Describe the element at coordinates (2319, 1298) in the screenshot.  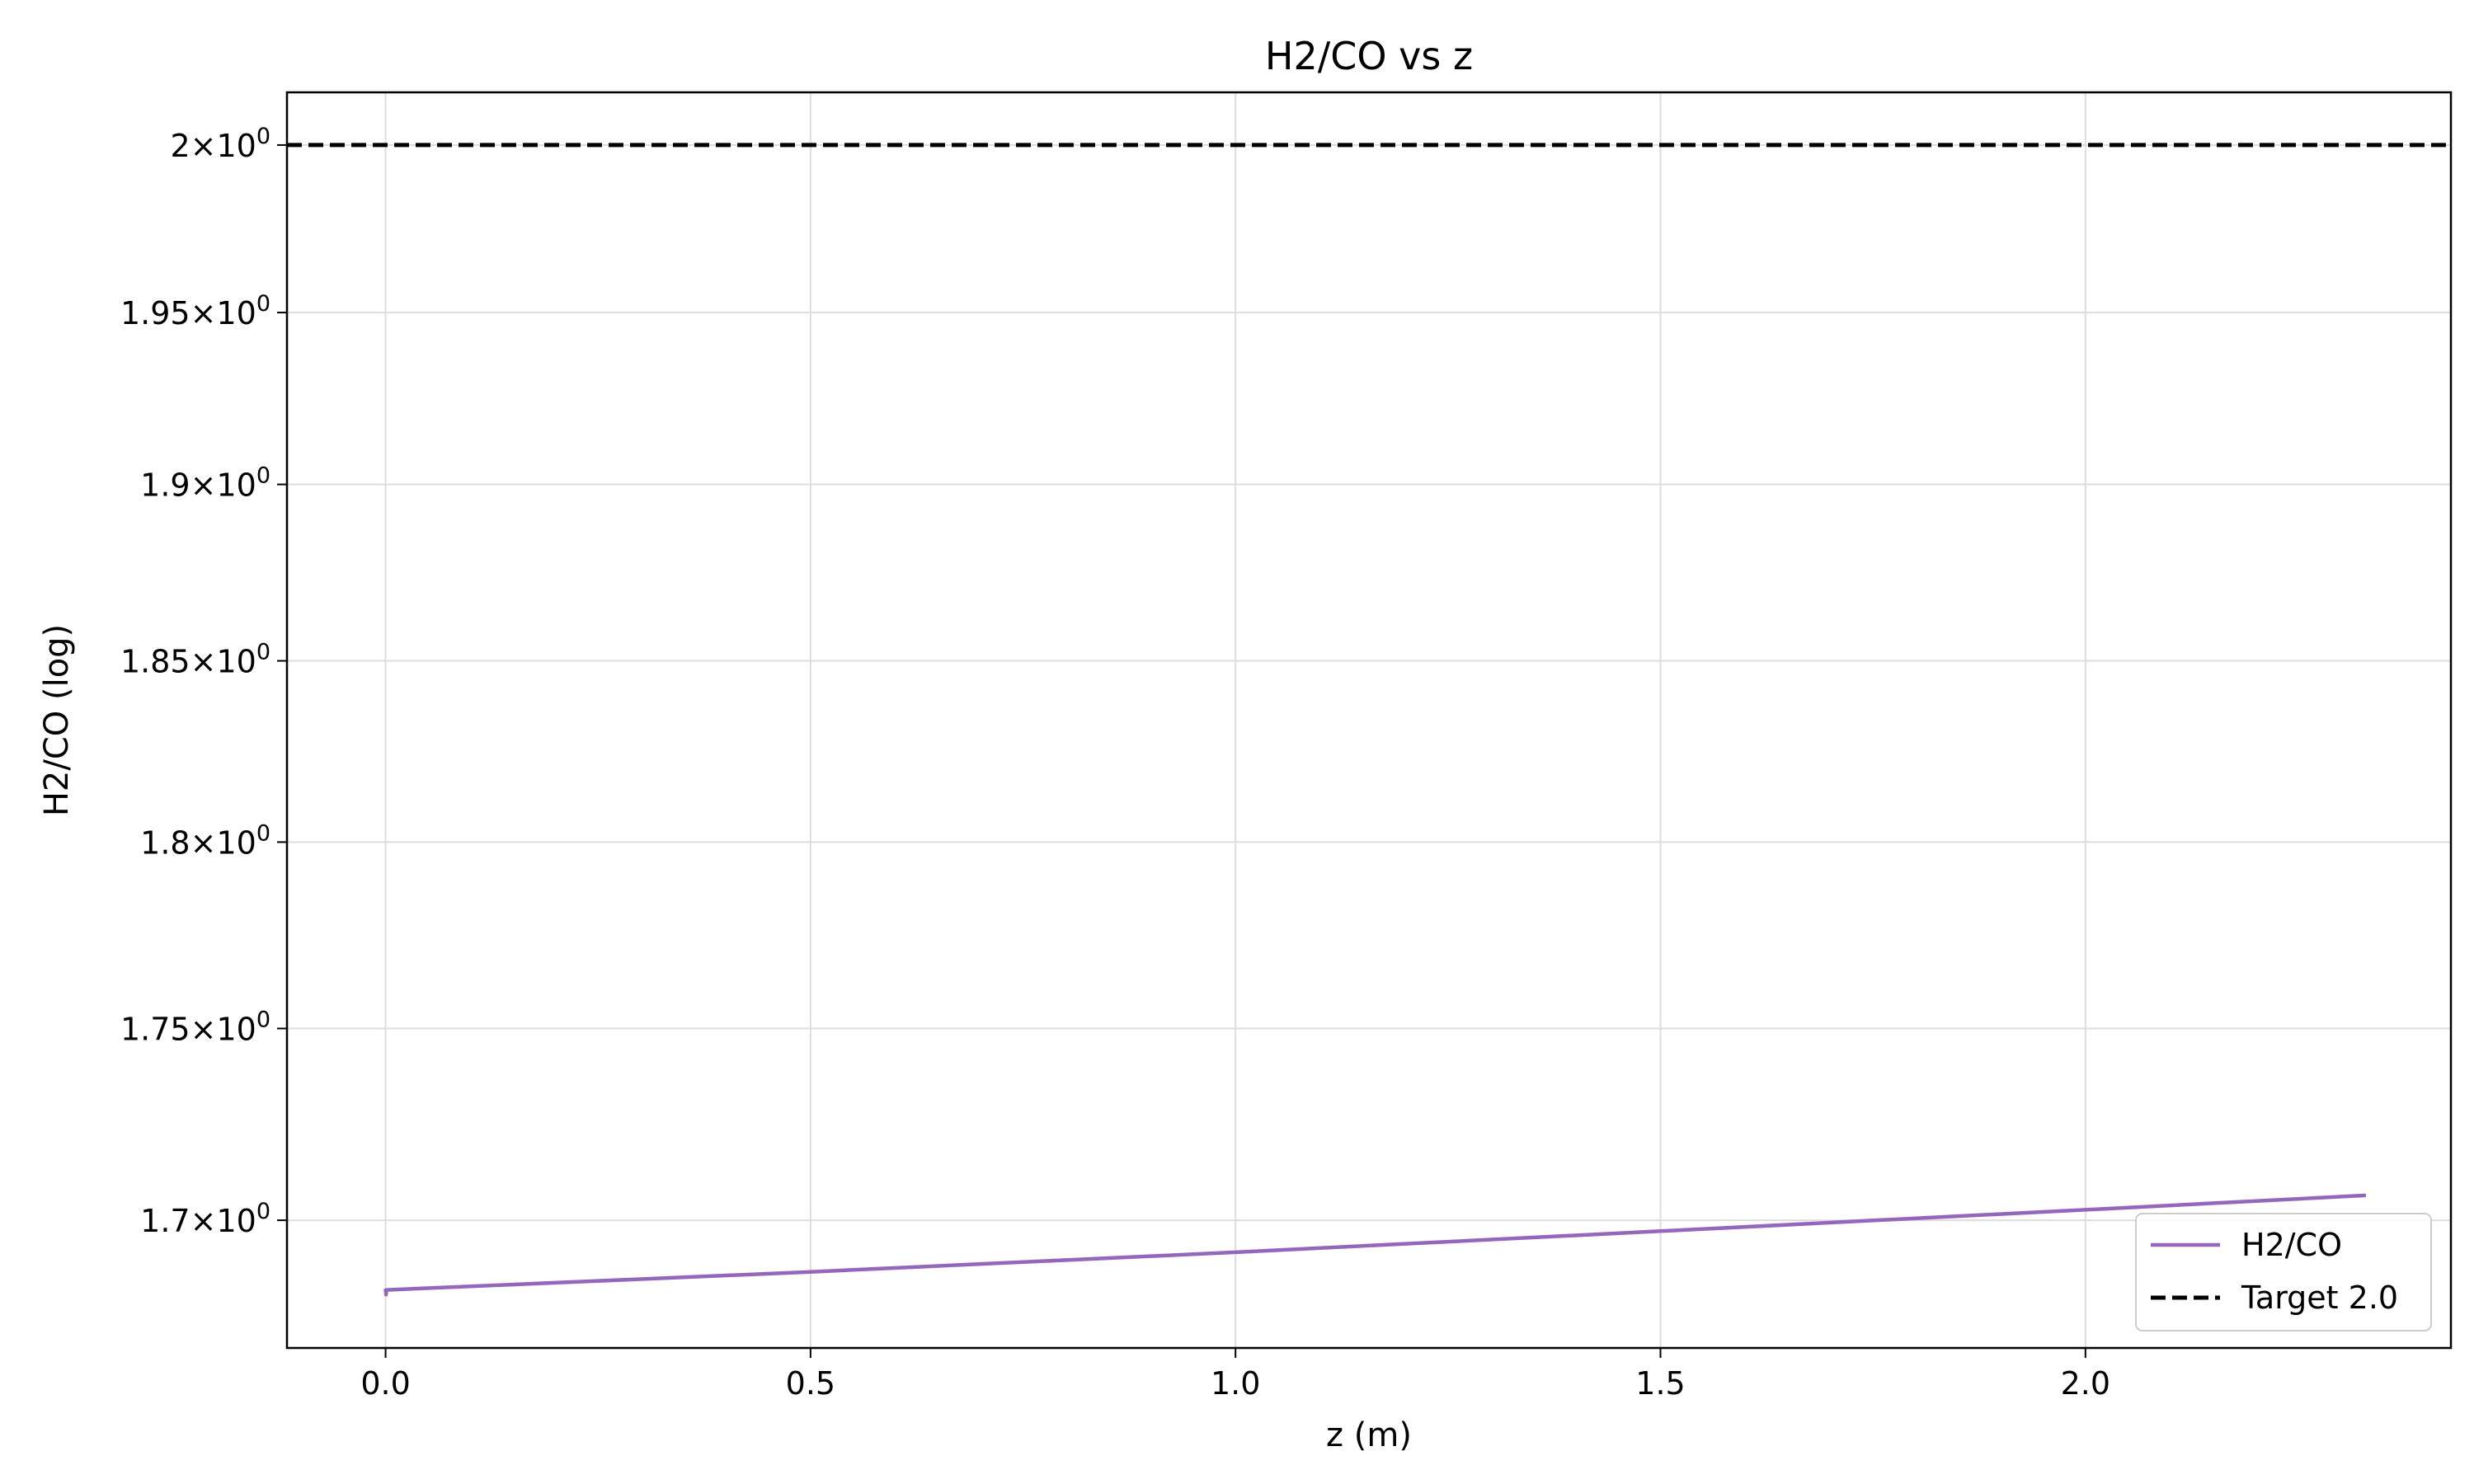
I see `legend-label: Target 2.0` at that location.